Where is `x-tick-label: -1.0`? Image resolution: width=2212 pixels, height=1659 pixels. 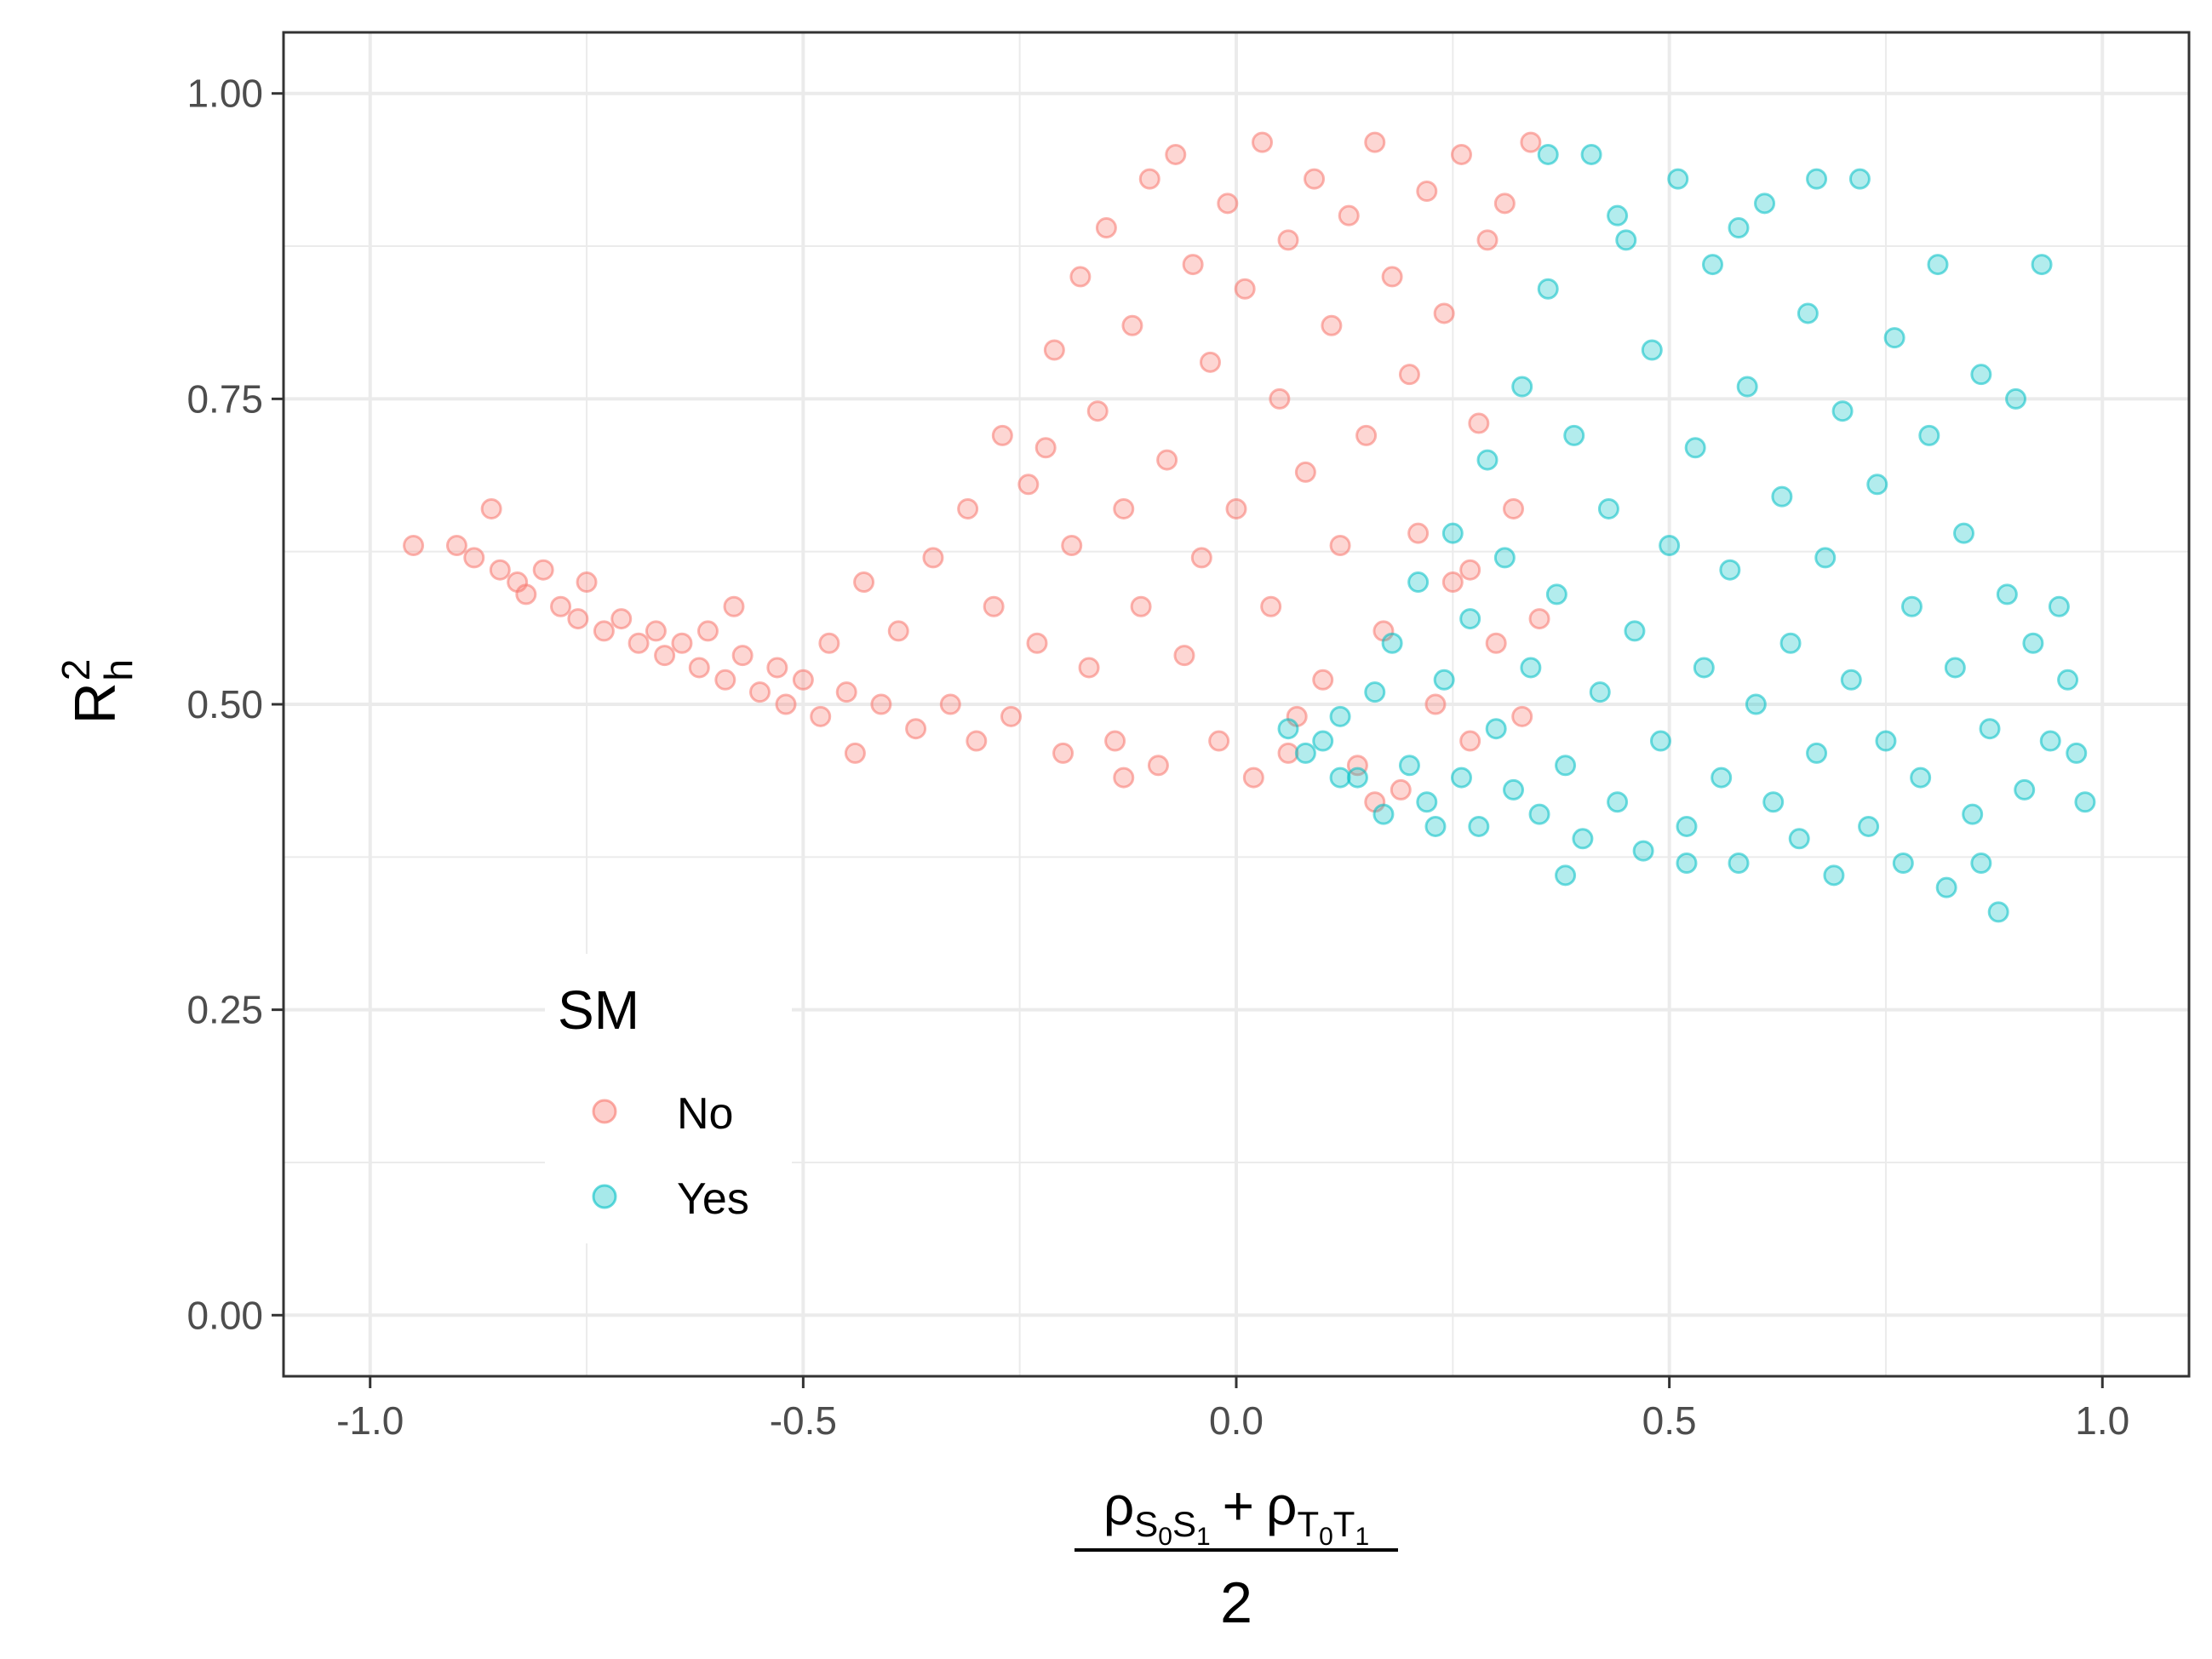
x-tick-label: -1.0 is located at coordinates (370, 1420).